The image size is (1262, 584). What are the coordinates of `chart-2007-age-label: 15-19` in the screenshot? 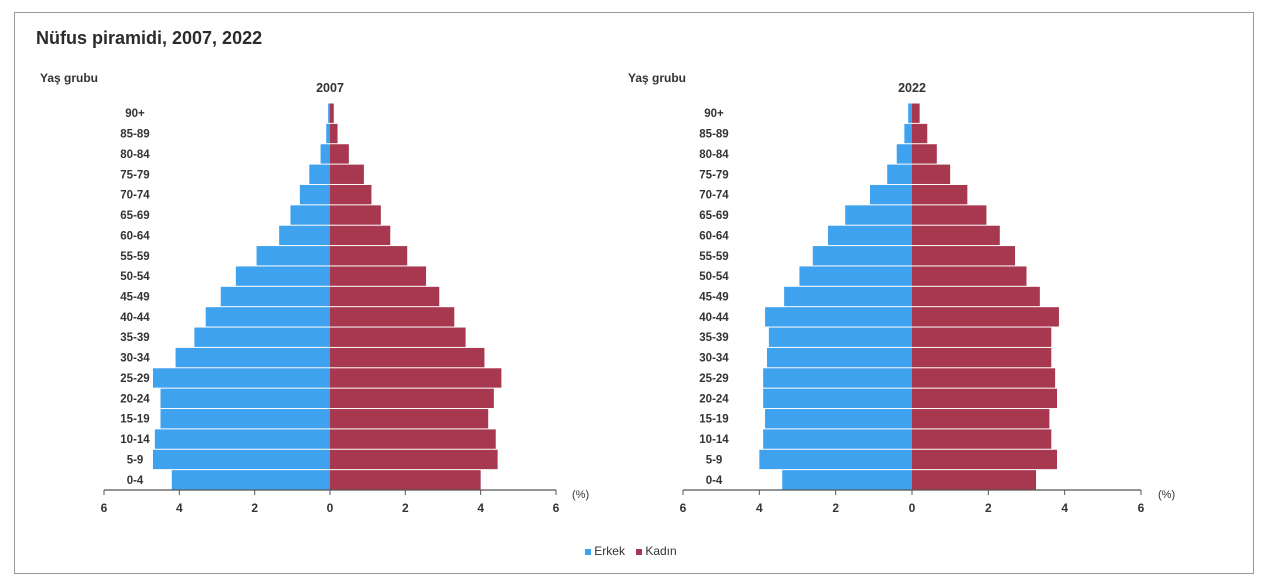 It's located at (134, 420).